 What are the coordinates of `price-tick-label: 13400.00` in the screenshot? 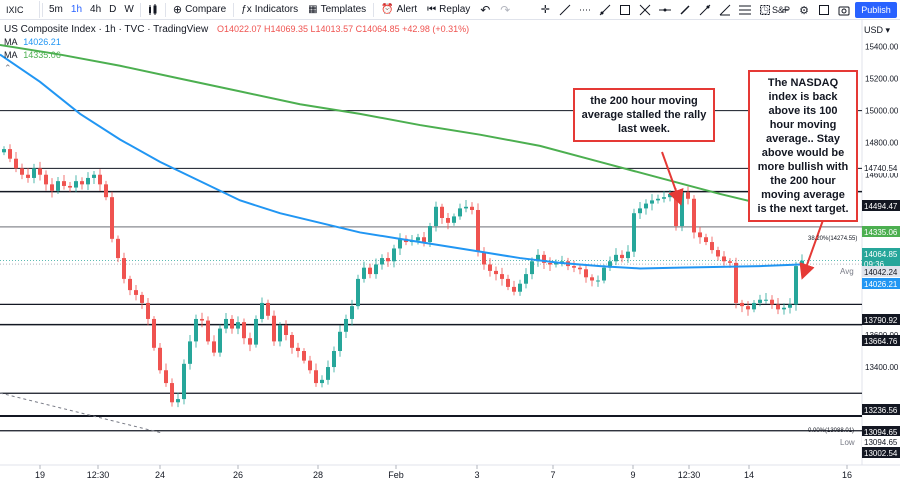 It's located at (882, 367).